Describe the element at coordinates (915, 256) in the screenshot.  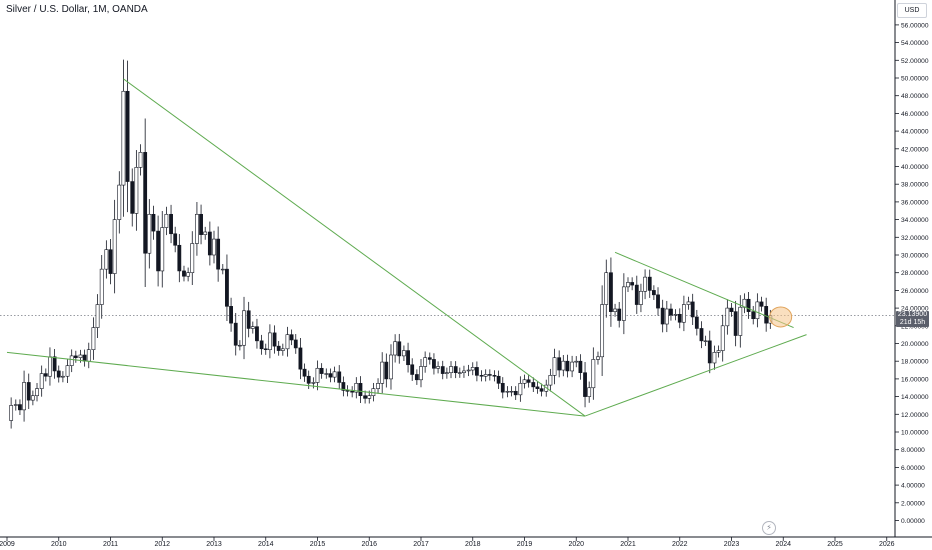
I see `y-tick-label: 30.00000` at that location.